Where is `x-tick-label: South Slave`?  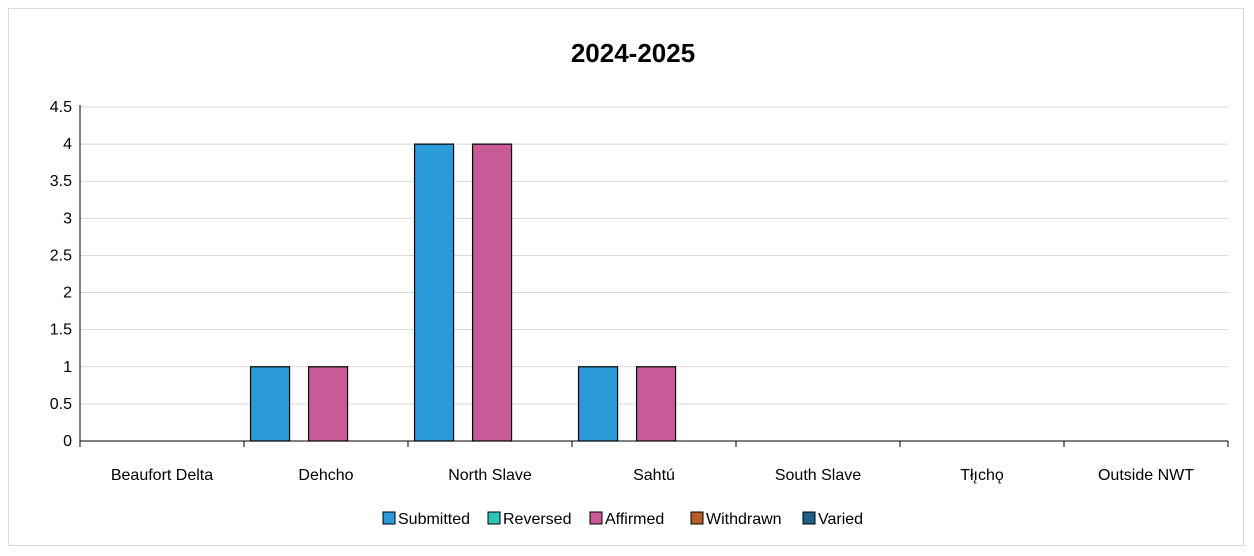
x-tick-label: South Slave is located at coordinates (818, 475).